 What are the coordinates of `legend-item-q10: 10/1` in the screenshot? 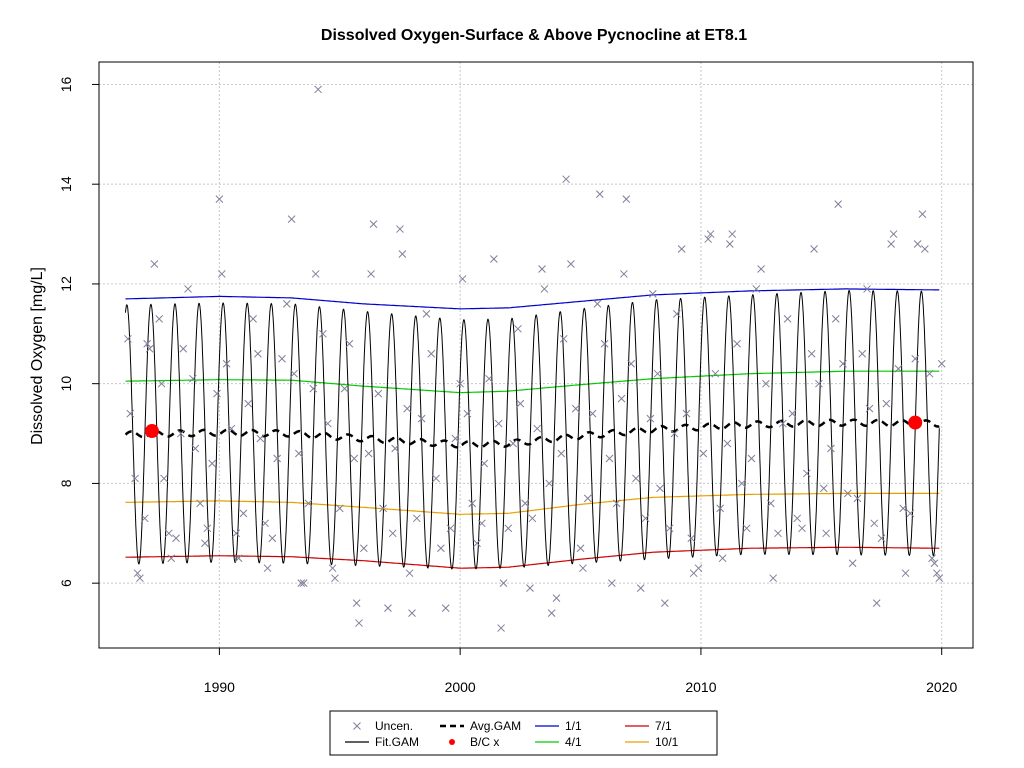 It's located at (652, 742).